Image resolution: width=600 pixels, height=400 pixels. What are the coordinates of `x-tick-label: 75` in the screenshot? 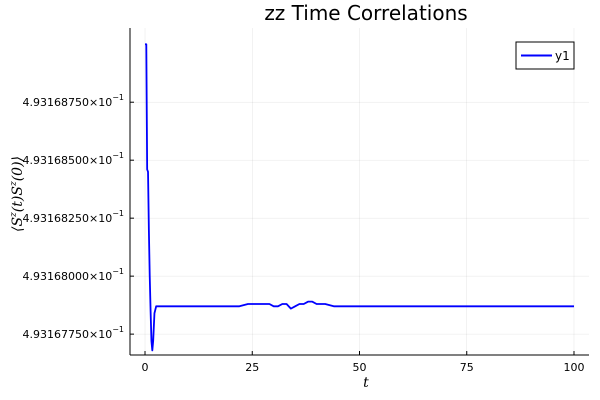 It's located at (467, 367).